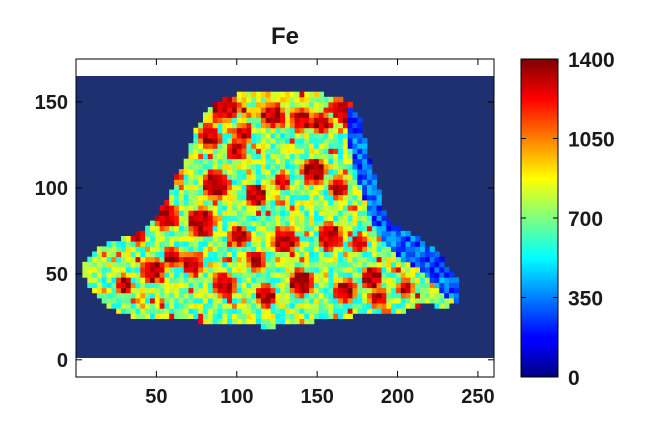  I want to click on chart-title: Fe, so click(285, 36).